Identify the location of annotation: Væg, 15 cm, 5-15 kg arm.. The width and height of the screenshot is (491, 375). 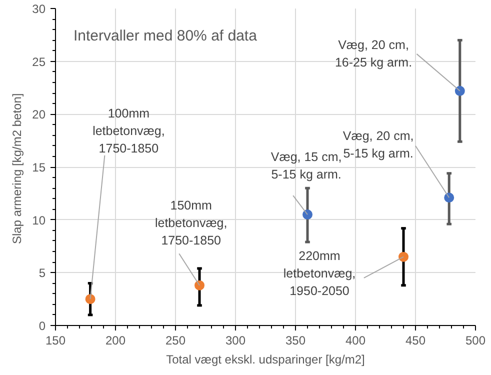
(306, 166).